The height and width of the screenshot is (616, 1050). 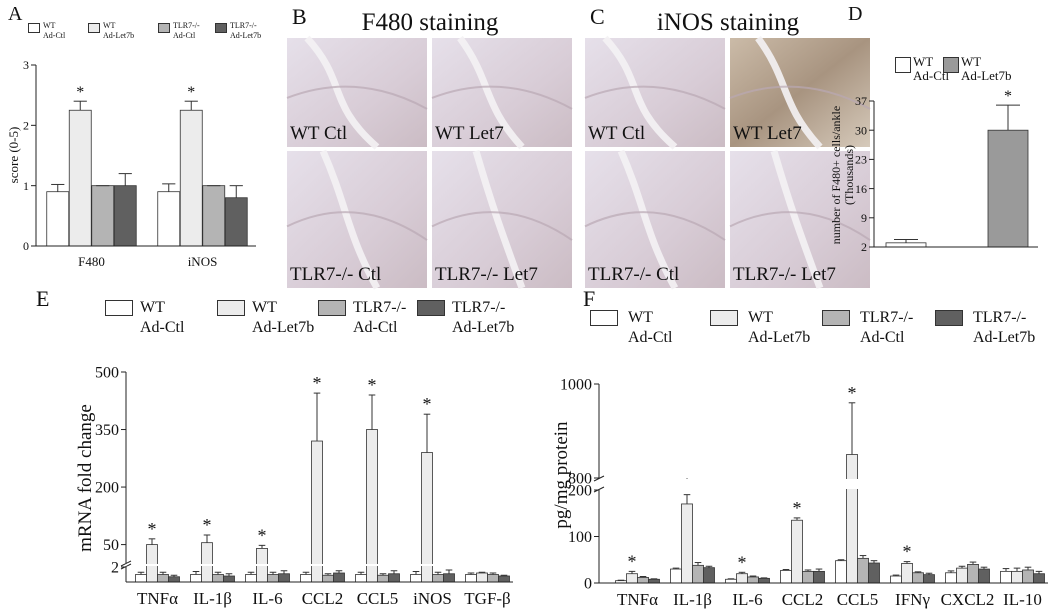 What do you see at coordinates (861, 101) in the screenshot?
I see `y-tick-label: 37` at bounding box center [861, 101].